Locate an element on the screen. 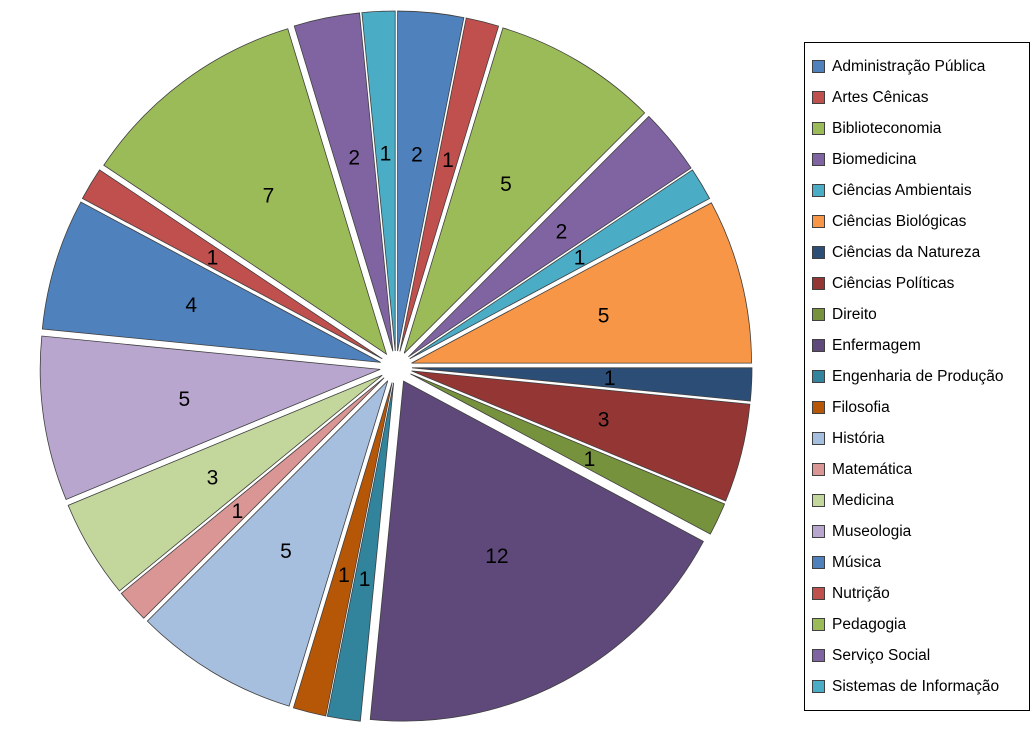  pie-slice-ciencias-biologicas is located at coordinates (581, 283).